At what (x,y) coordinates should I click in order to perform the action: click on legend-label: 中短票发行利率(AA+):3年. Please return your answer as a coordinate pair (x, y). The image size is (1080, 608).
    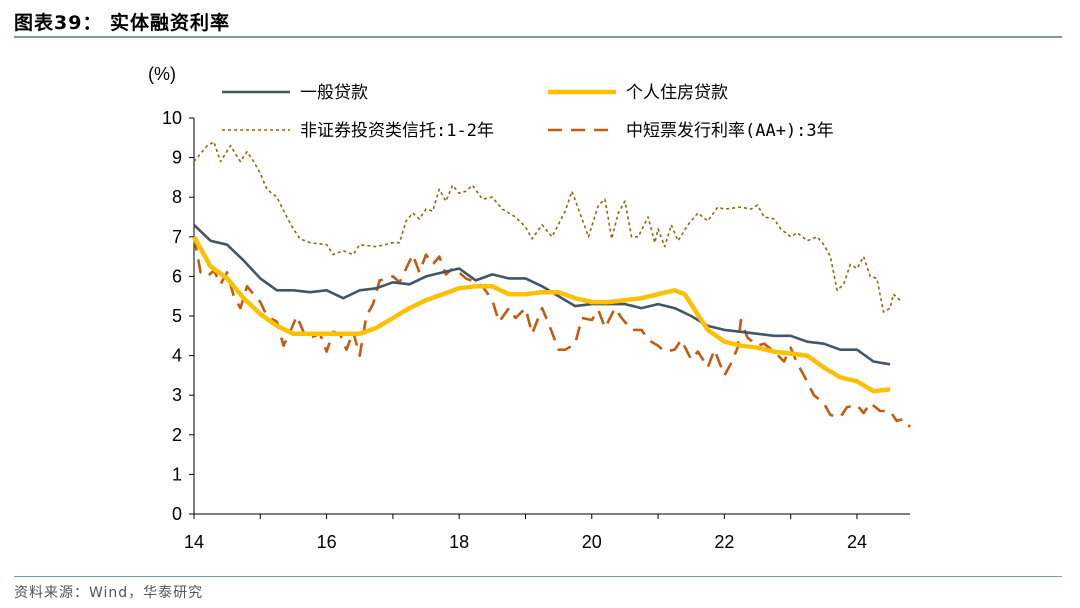
    Looking at the image, I should click on (730, 131).